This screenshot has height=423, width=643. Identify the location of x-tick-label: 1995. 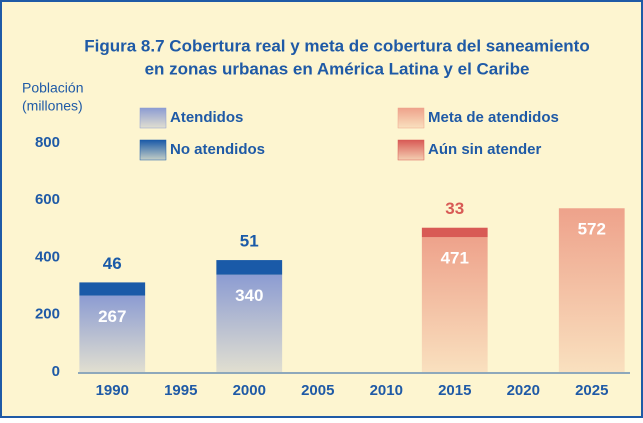
(180, 390).